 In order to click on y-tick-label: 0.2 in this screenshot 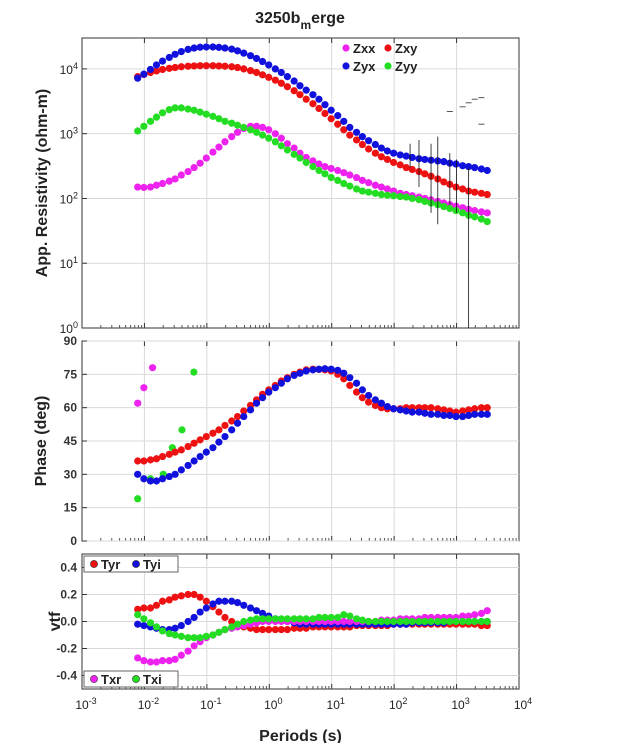, I will do `click(68, 595)`.